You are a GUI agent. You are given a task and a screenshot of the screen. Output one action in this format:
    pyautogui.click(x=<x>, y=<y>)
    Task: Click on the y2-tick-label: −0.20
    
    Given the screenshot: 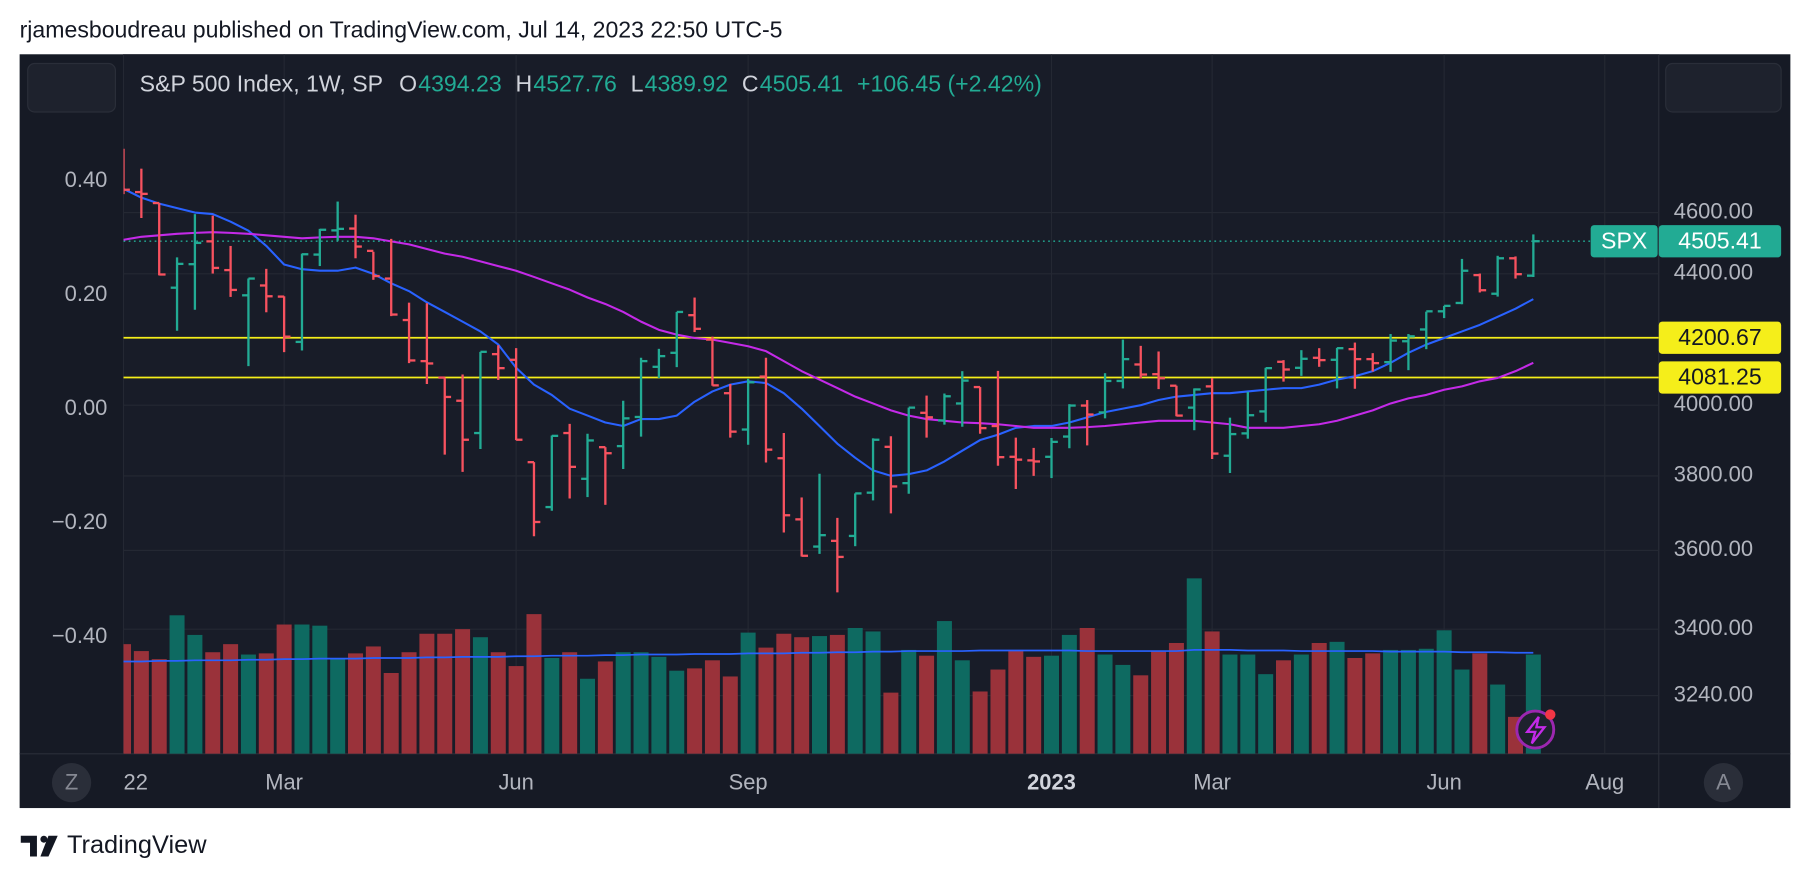 What is the action you would take?
    pyautogui.click(x=79, y=521)
    